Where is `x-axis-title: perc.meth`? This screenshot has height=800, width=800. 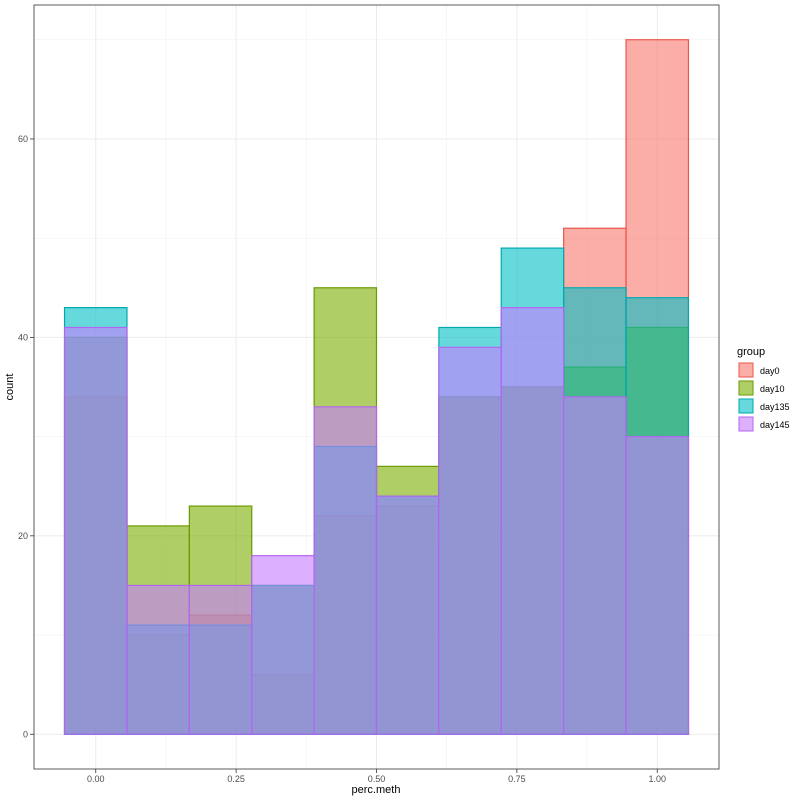 x-axis-title: perc.meth is located at coordinates (376, 790).